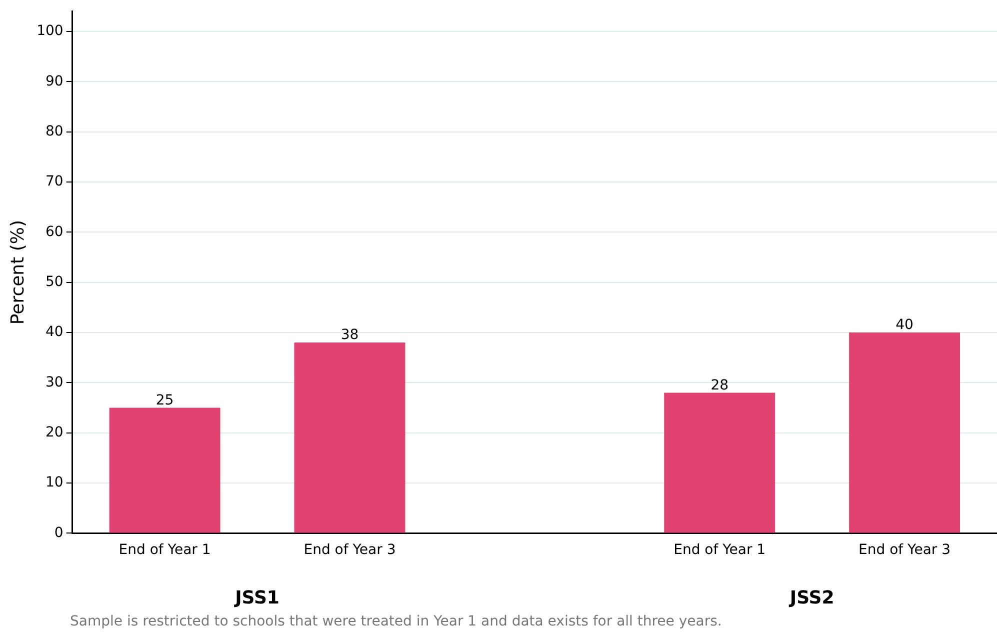  Describe the element at coordinates (59, 532) in the screenshot. I see `y-tick-label: 0` at that location.